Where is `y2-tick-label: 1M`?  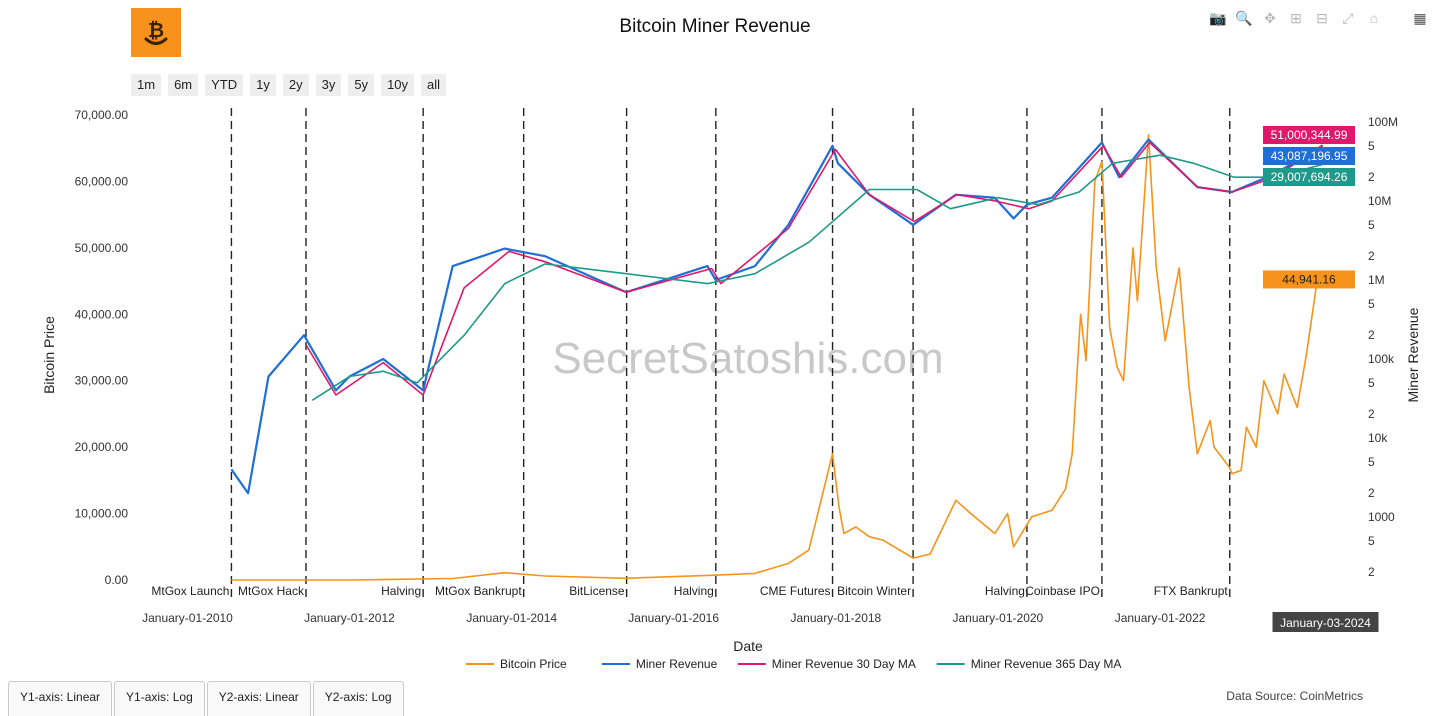
y2-tick-label: 1M is located at coordinates (1376, 280).